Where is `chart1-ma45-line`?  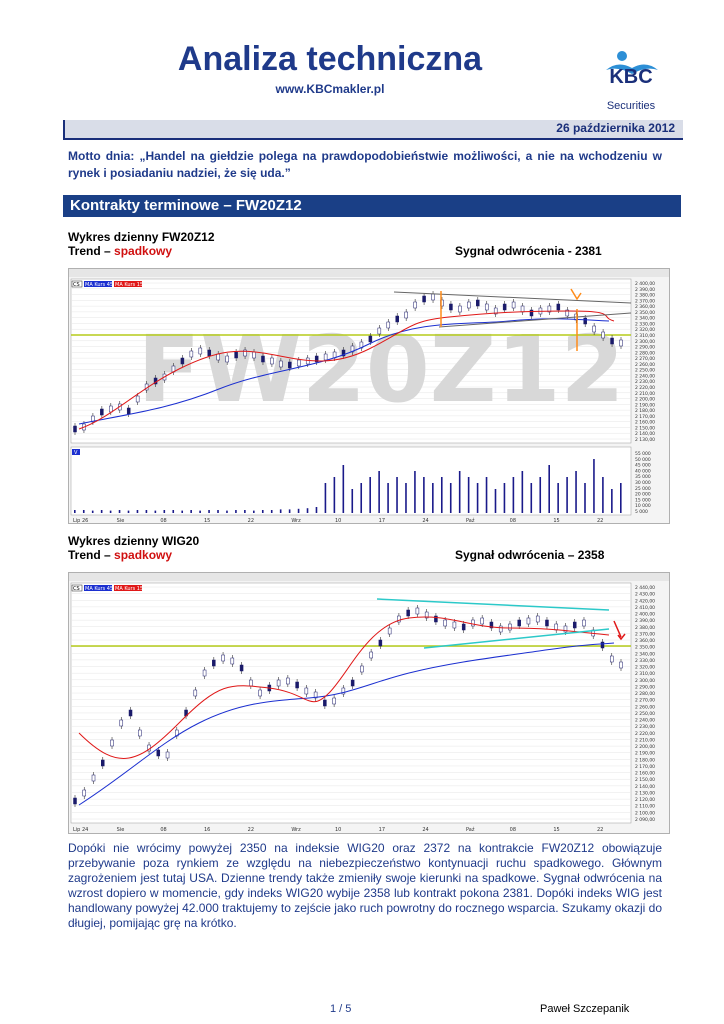 chart1-ma45-line is located at coordinates (344, 371).